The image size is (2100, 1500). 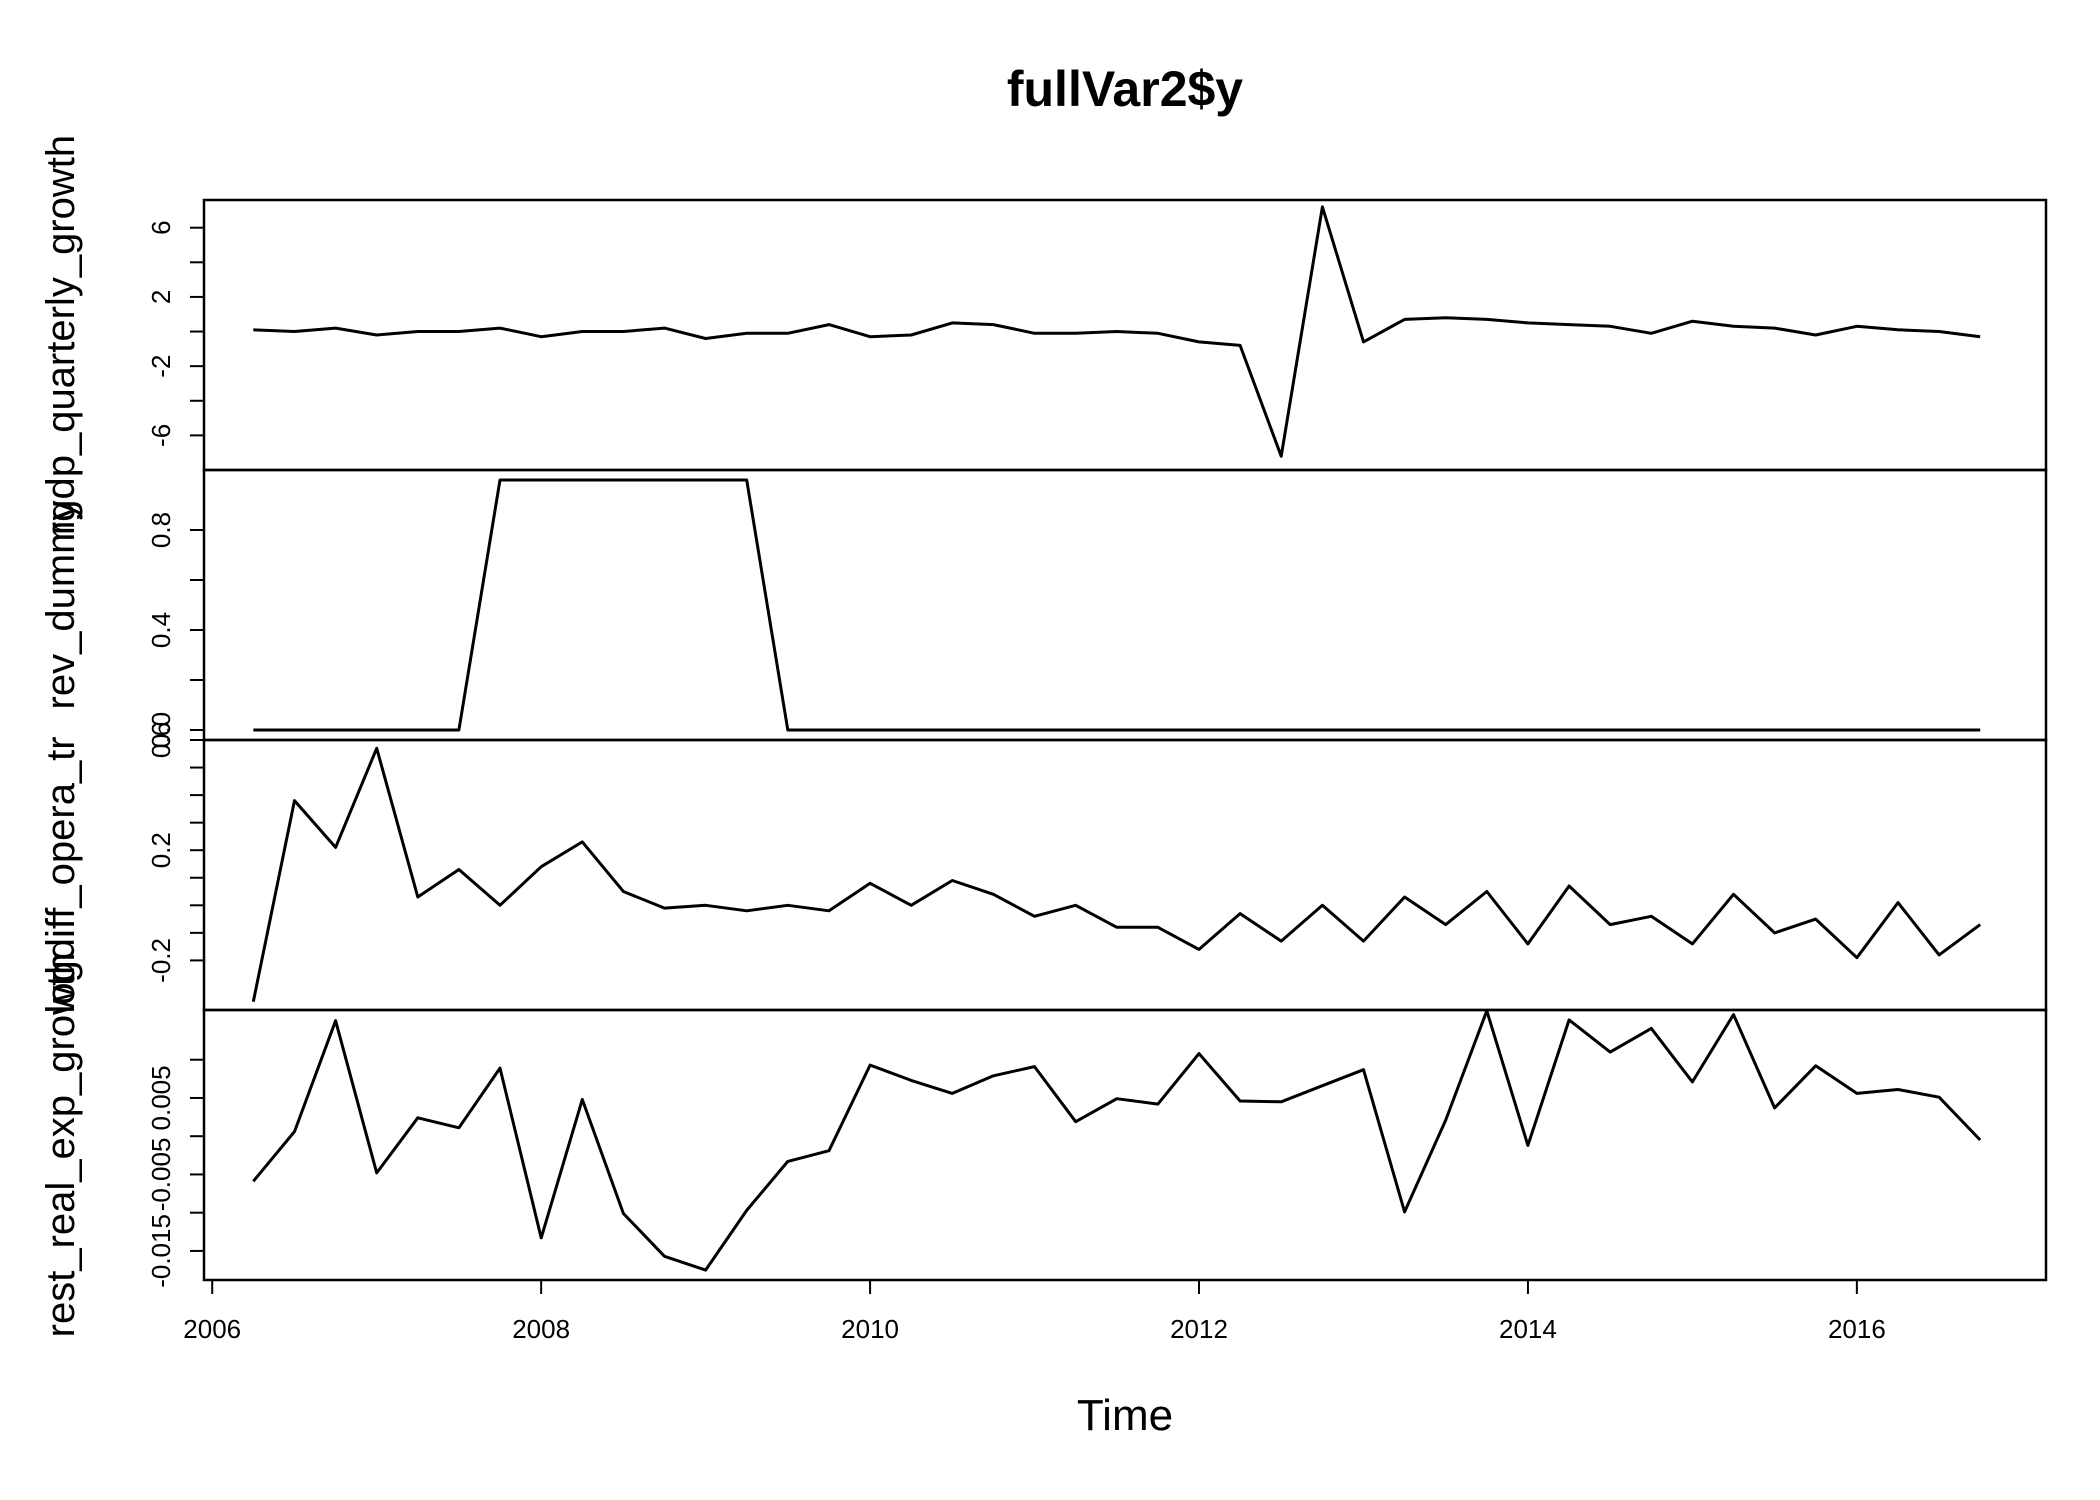 I want to click on y-tick-label: 0.4, so click(x=161, y=630).